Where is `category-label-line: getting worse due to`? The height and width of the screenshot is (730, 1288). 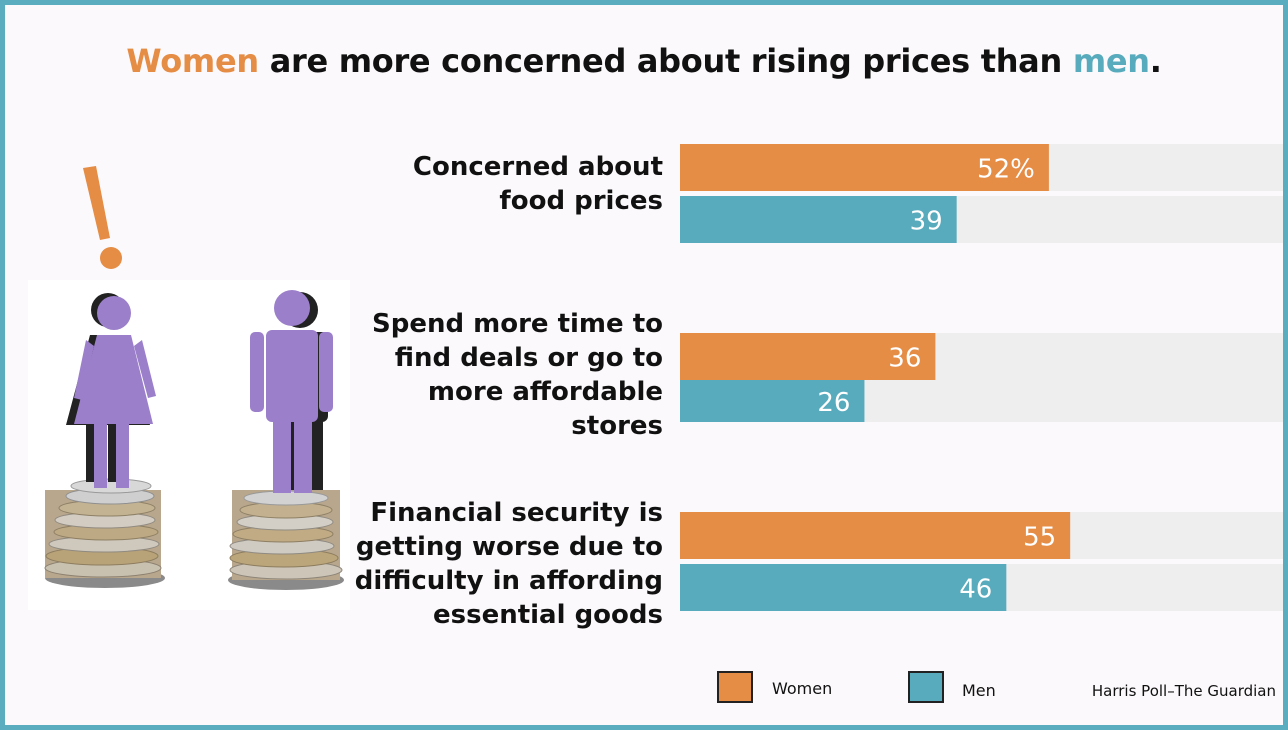 category-label-line: getting worse due to is located at coordinates (509, 547).